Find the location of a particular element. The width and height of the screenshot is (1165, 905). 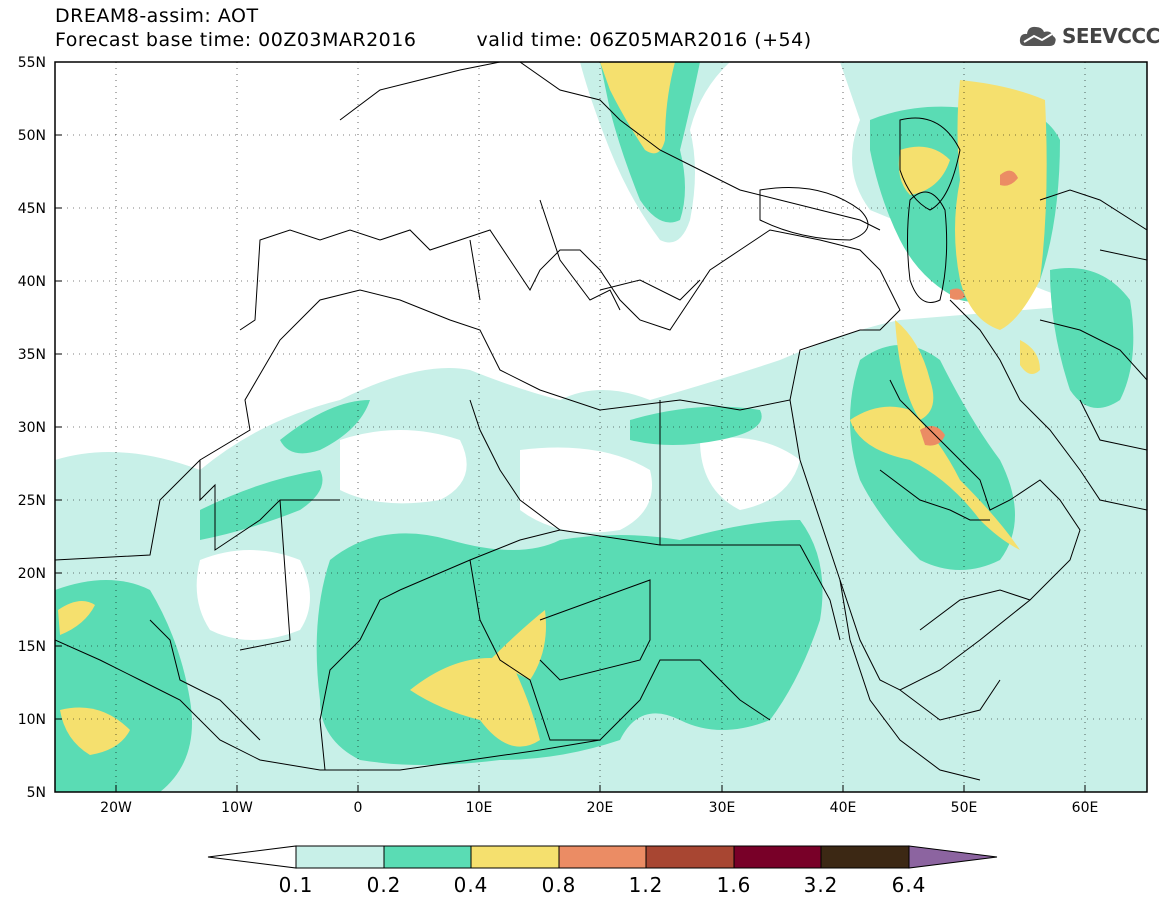

colorbar-labels: 0.1 0.2 0.4 0.8 1.2 1.6 3.2 6.4 is located at coordinates (603, 885).